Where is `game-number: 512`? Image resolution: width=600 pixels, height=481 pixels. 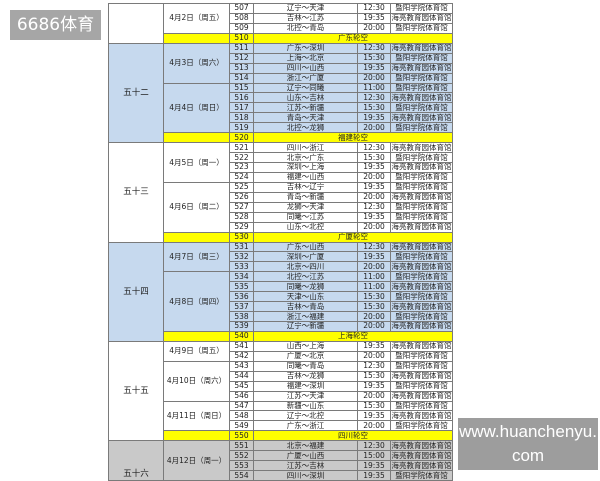 game-number: 512 is located at coordinates (241, 58).